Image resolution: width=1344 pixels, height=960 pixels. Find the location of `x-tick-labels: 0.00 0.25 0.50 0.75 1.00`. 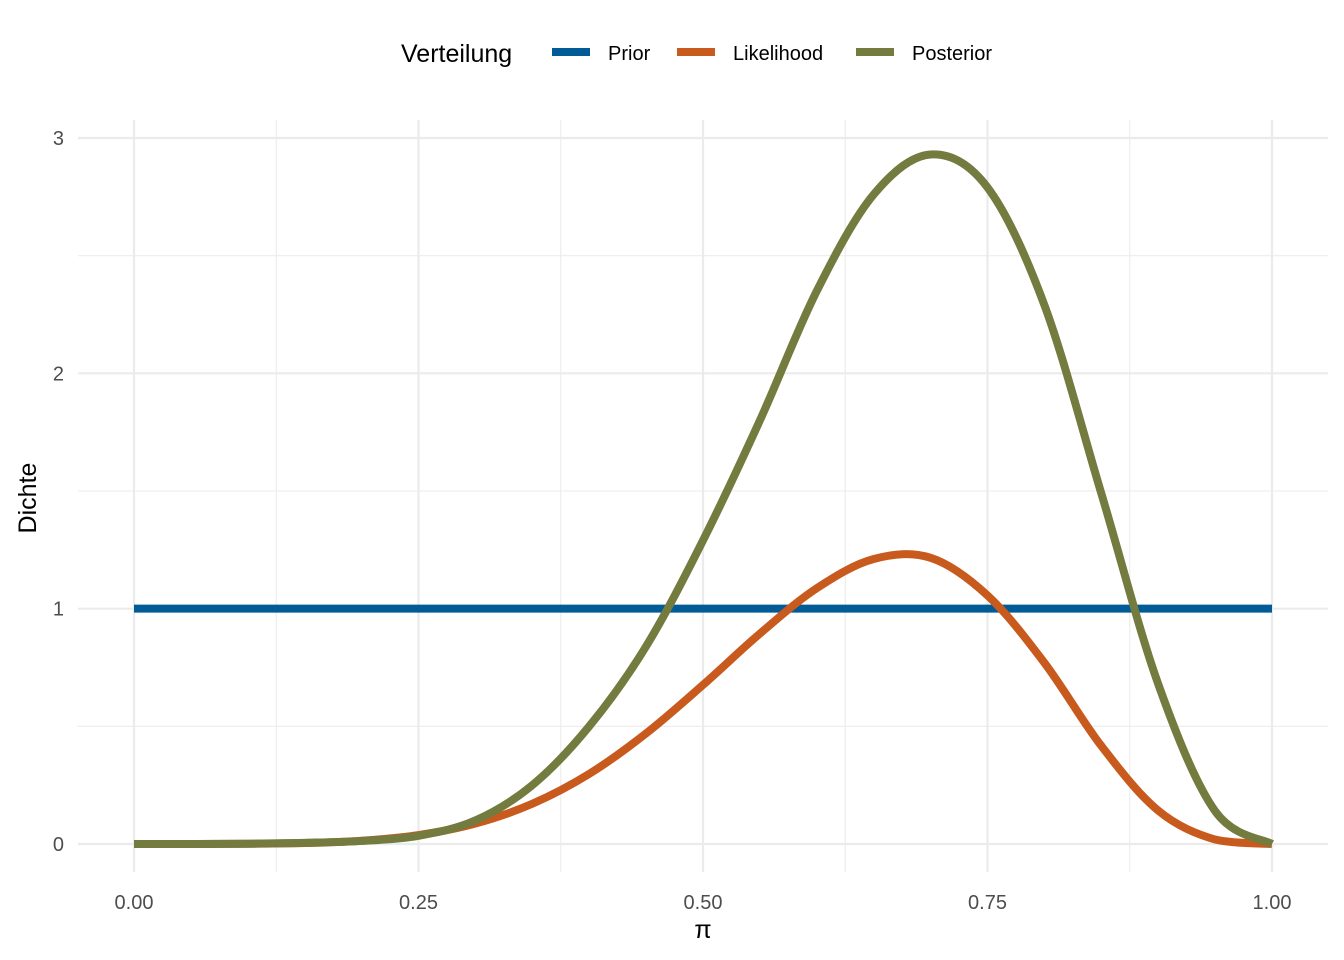

x-tick-labels: 0.00 0.25 0.50 0.75 1.00 is located at coordinates (703, 903).